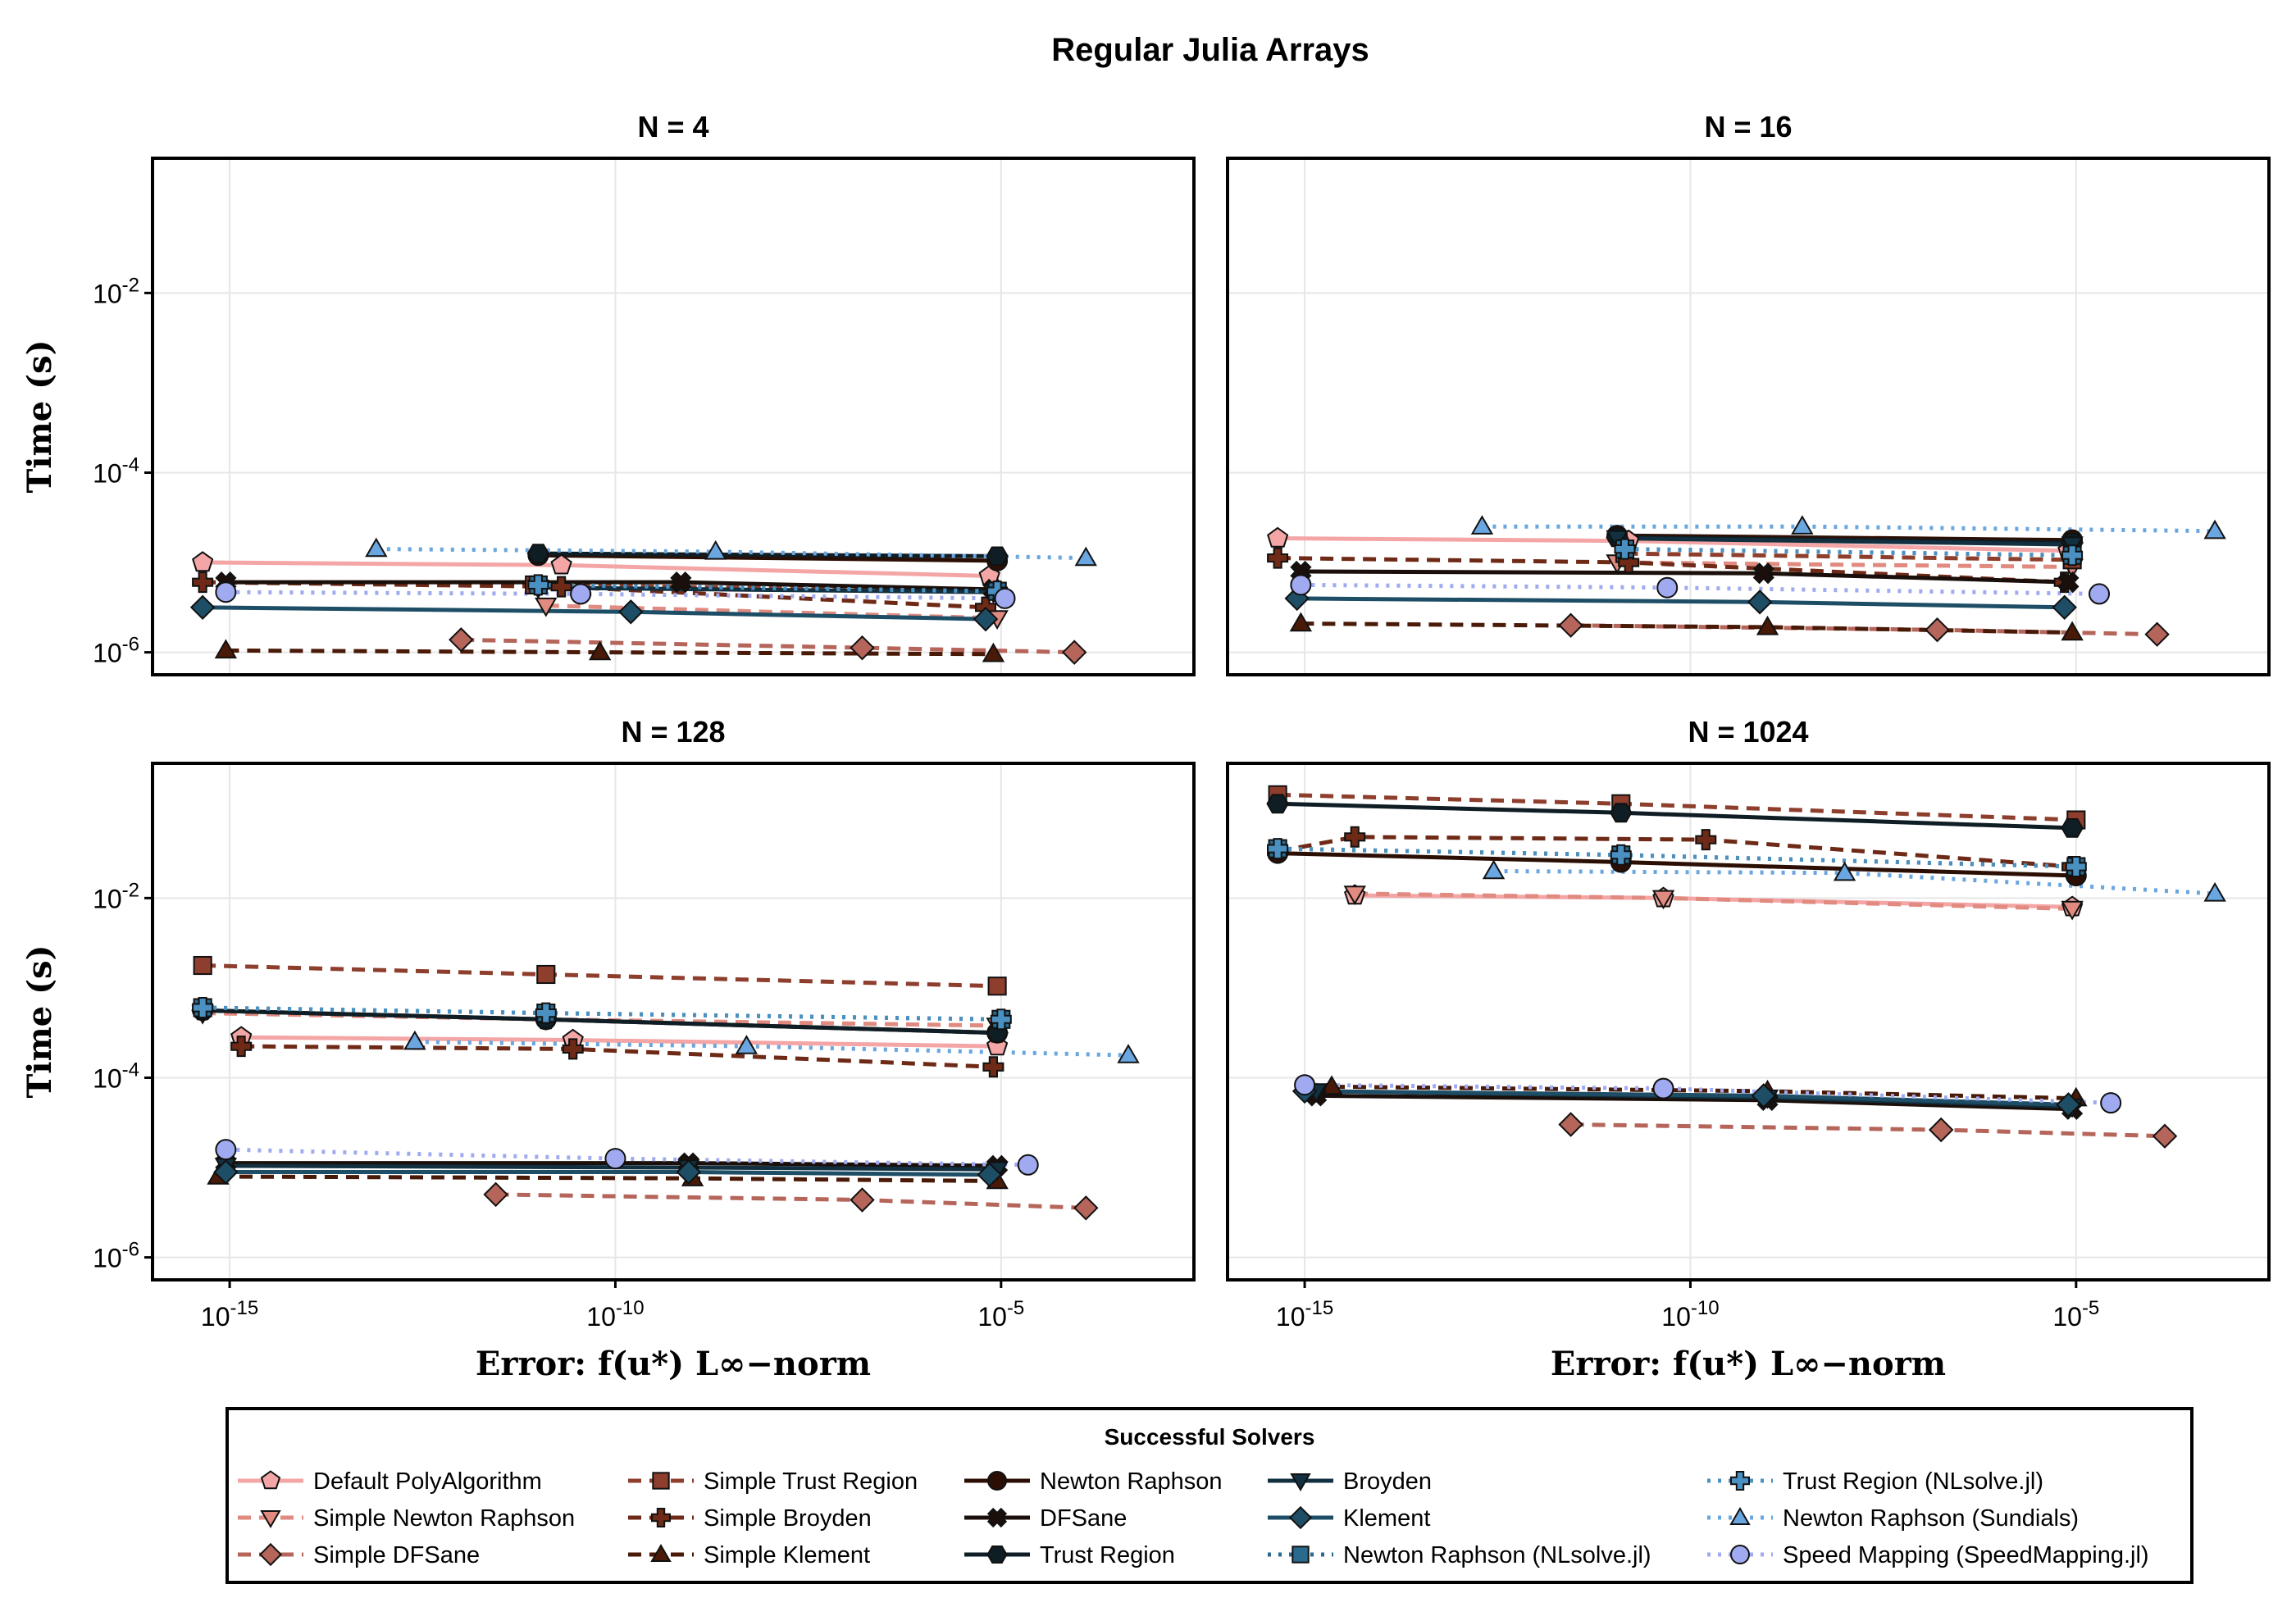  Describe the element at coordinates (1210, 50) in the screenshot. I see `chart-title: Regular Julia Arrays` at that location.